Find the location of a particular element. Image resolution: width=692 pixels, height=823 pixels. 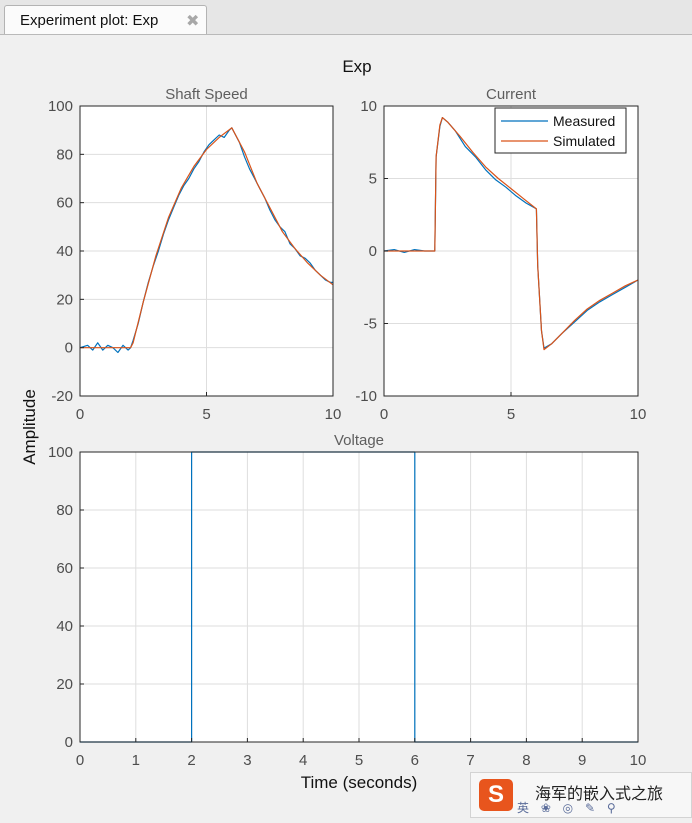

plot-title: Current is located at coordinates (511, 94).